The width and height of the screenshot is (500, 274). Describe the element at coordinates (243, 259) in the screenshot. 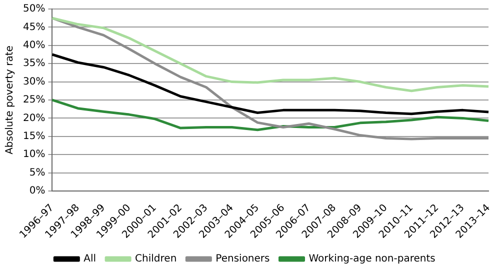

I see `legend-label: Pensioners` at that location.